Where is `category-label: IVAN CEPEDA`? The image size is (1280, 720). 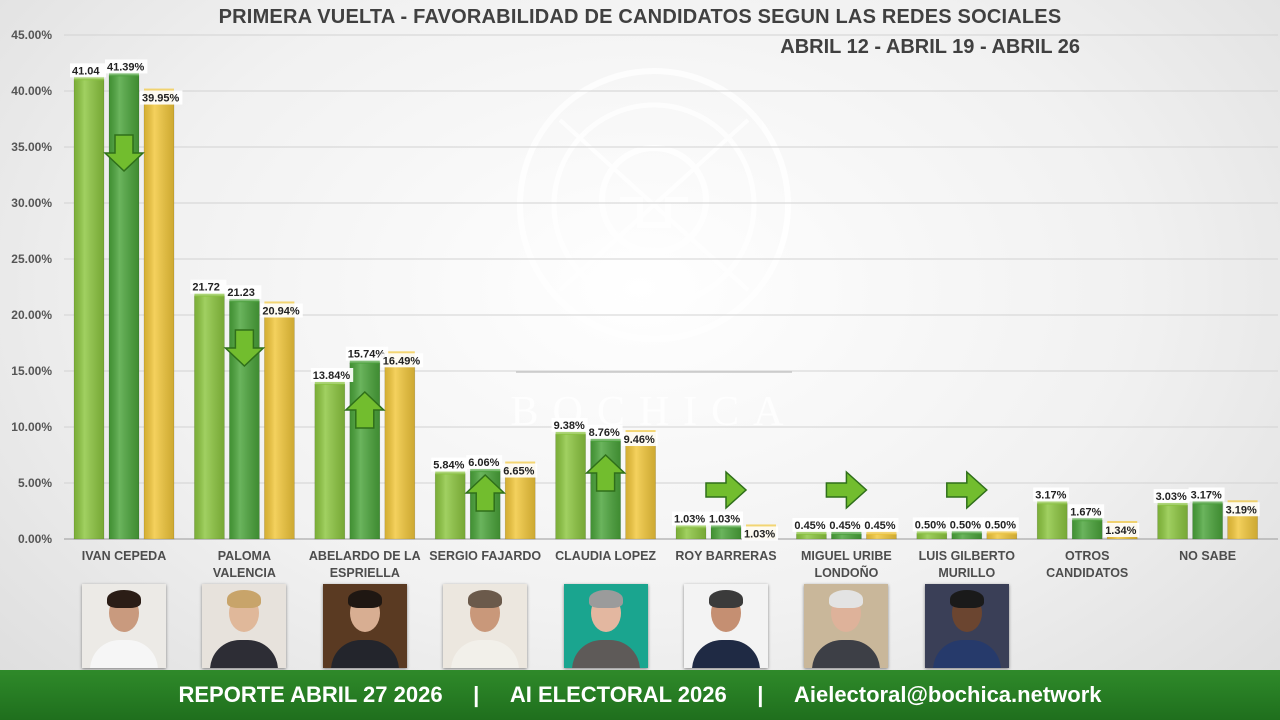 category-label: IVAN CEPEDA is located at coordinates (124, 556).